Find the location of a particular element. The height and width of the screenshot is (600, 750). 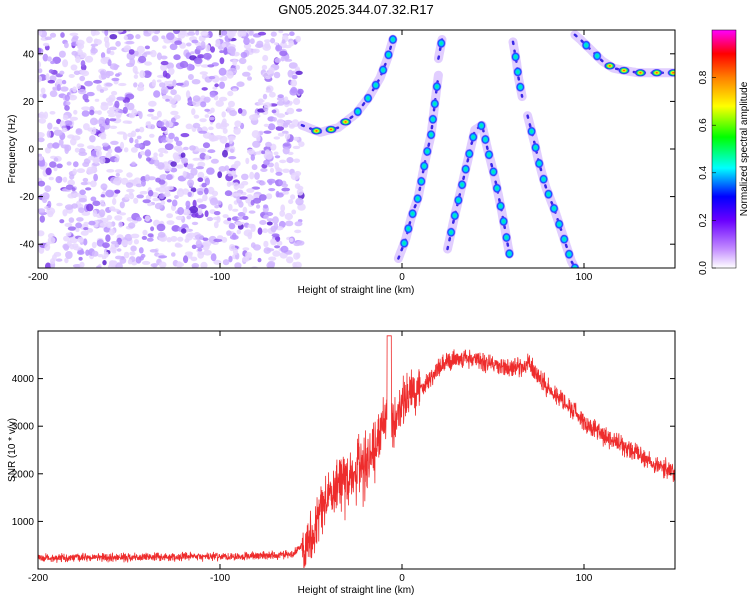

snr-ylabel: SNR (10 * v/v) is located at coordinates (12, 450).